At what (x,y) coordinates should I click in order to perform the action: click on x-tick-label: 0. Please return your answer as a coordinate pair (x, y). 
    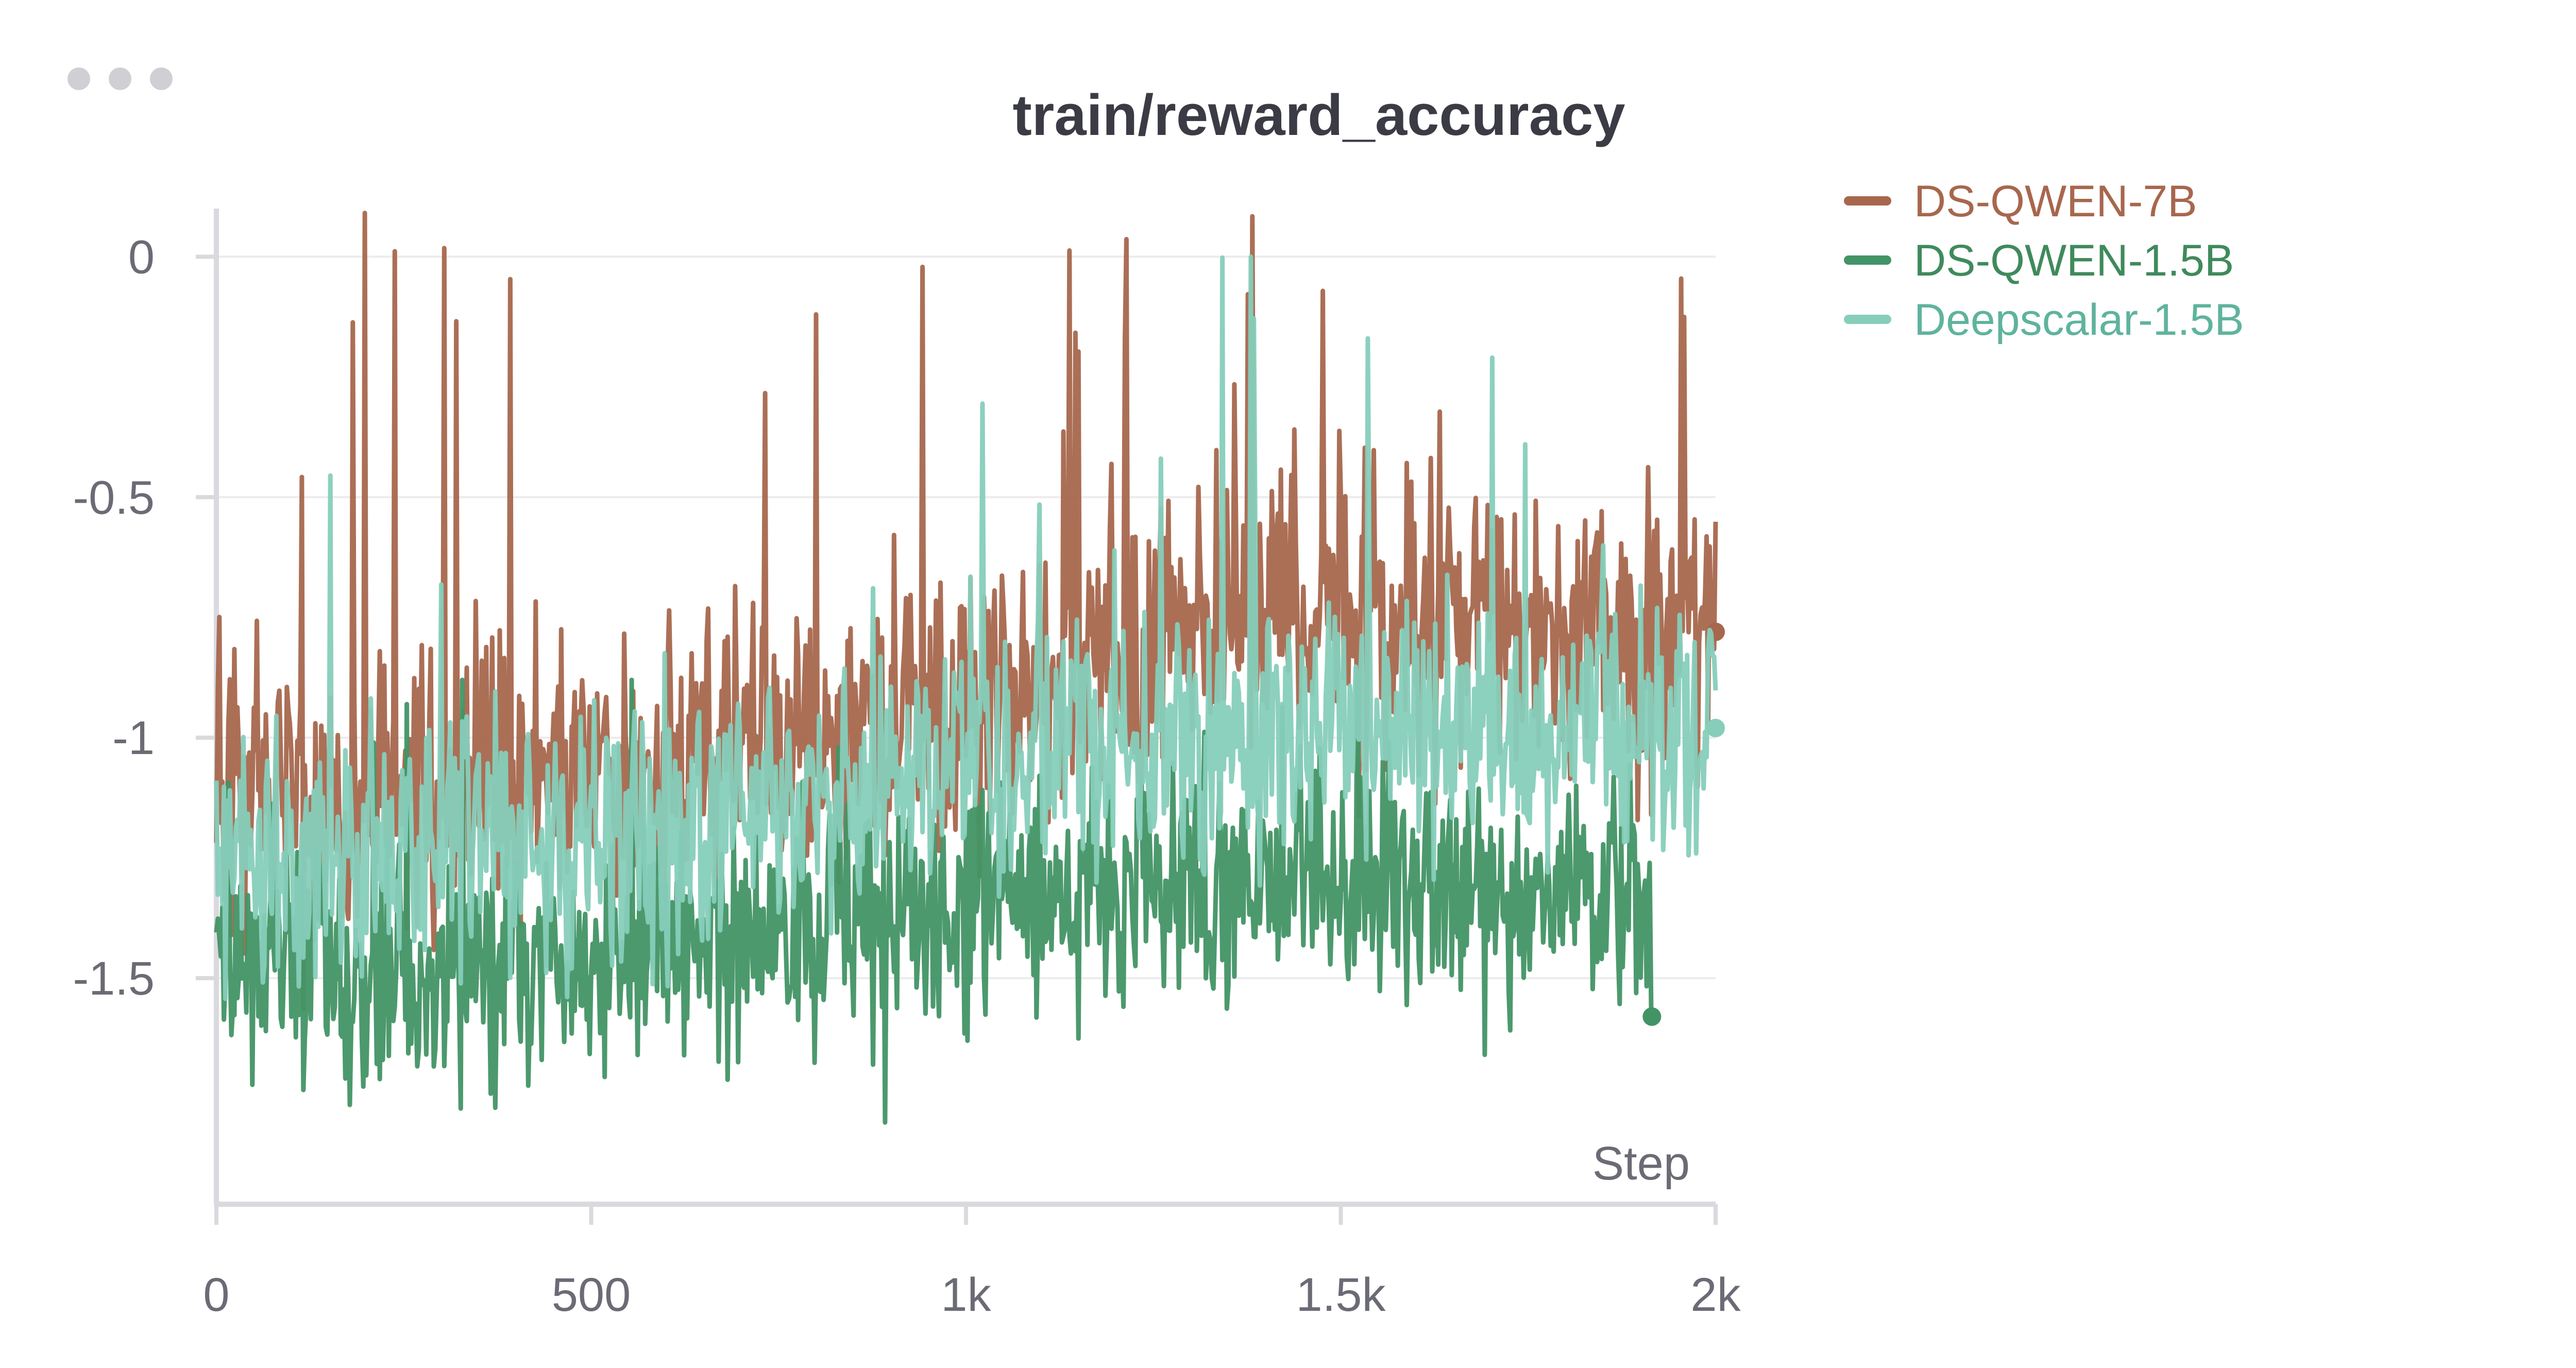
    Looking at the image, I should click on (216, 1295).